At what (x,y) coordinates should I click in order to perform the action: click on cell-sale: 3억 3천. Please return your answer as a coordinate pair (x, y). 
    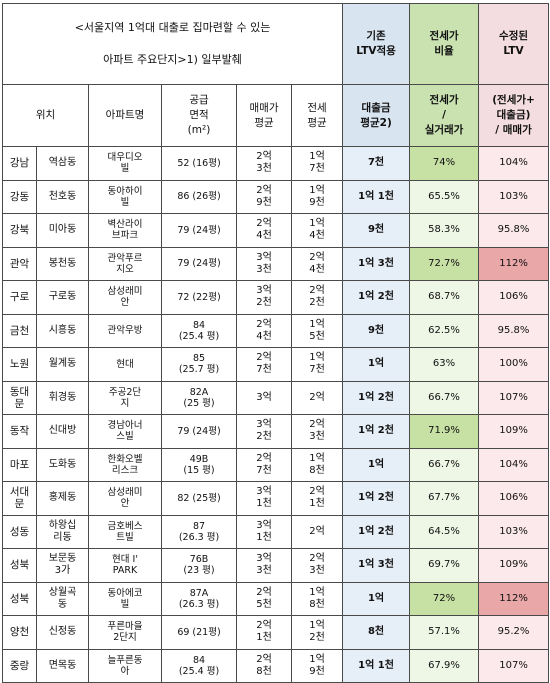
    Looking at the image, I should click on (264, 263).